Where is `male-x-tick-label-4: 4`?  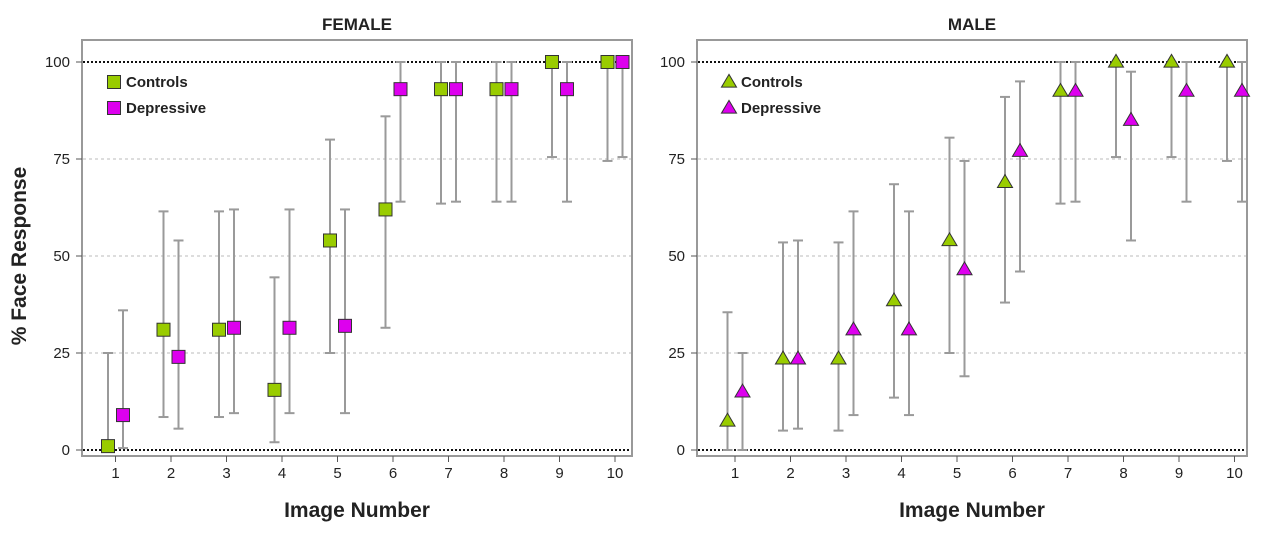
male-x-tick-label-4: 4 is located at coordinates (901, 473).